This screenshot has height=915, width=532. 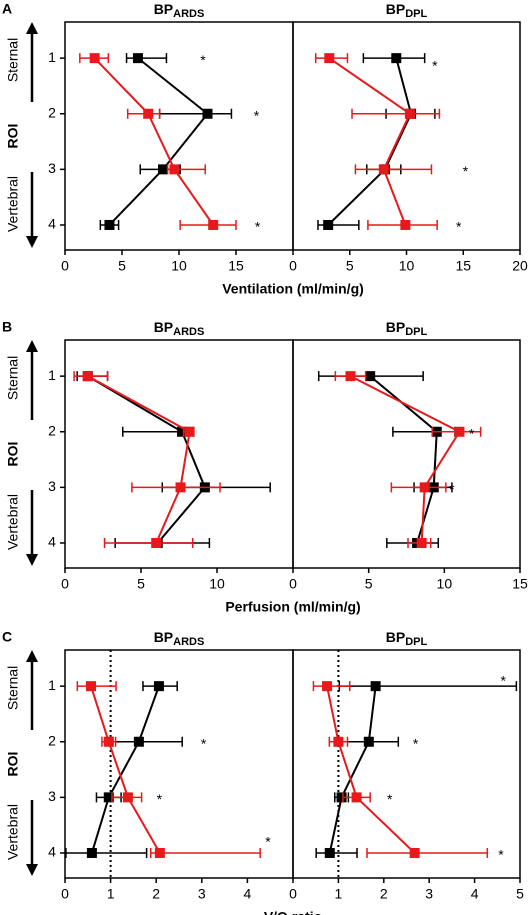 I want to click on x-tick-label: 2, so click(x=156, y=894).